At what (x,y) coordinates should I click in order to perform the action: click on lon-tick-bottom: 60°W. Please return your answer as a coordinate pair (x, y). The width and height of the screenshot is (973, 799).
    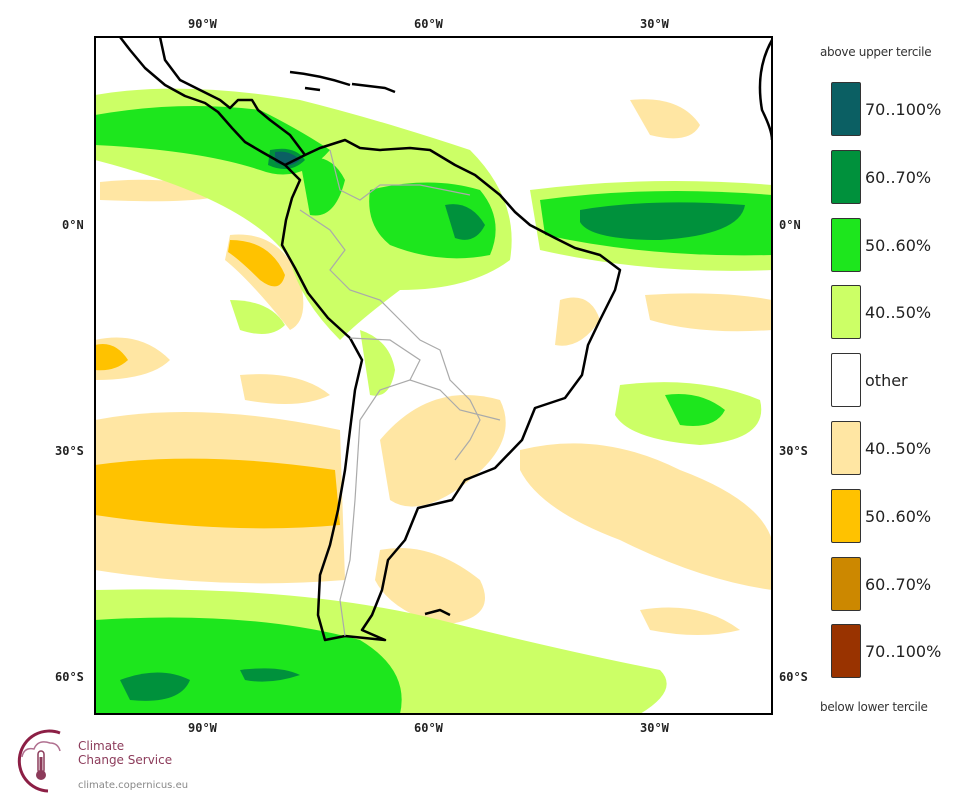
    Looking at the image, I should click on (428, 728).